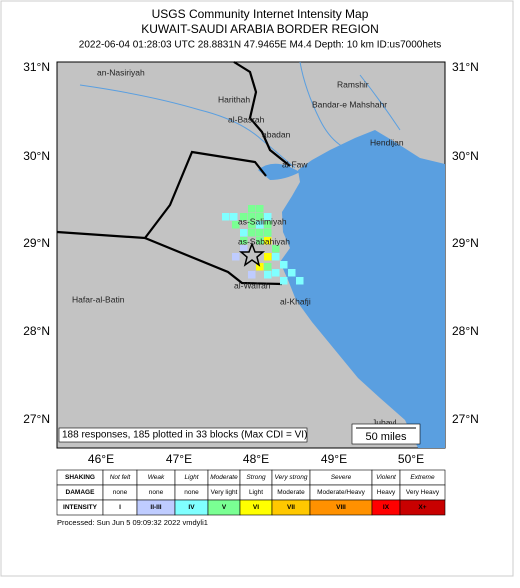 The image size is (520, 588). What do you see at coordinates (121, 477) in the screenshot?
I see `shaking-label: Not felt` at bounding box center [121, 477].